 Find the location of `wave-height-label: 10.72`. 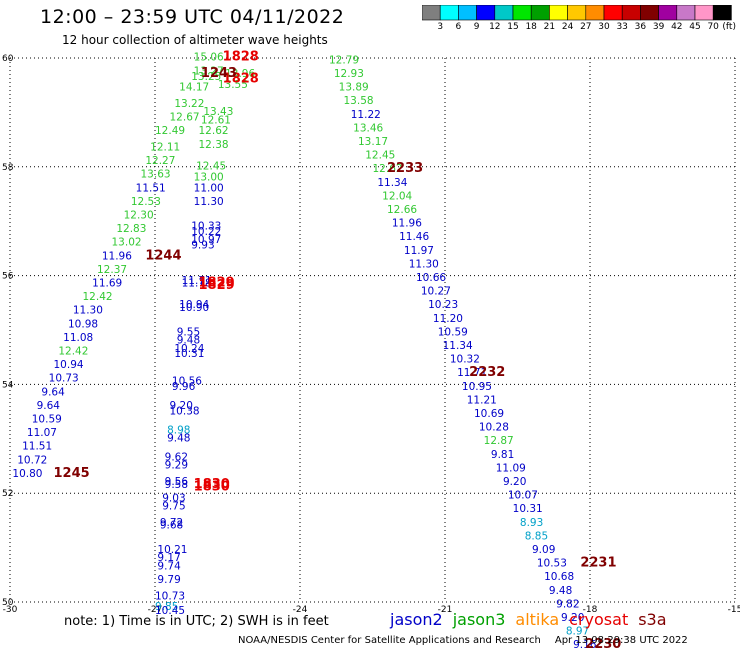

wave-height-label: 10.72 is located at coordinates (32, 460).